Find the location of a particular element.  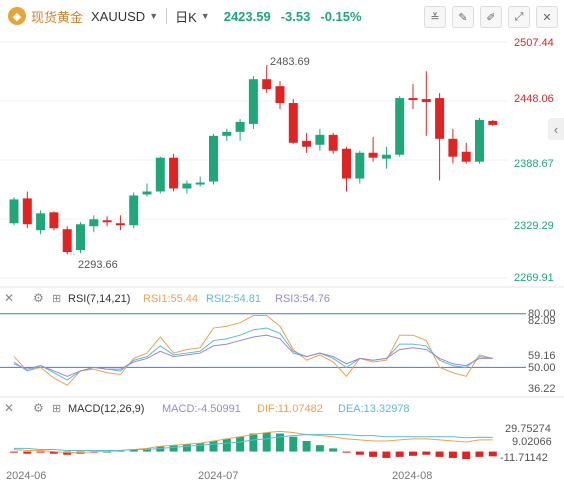

rsi-min-label: 36.22 is located at coordinates (542, 389).